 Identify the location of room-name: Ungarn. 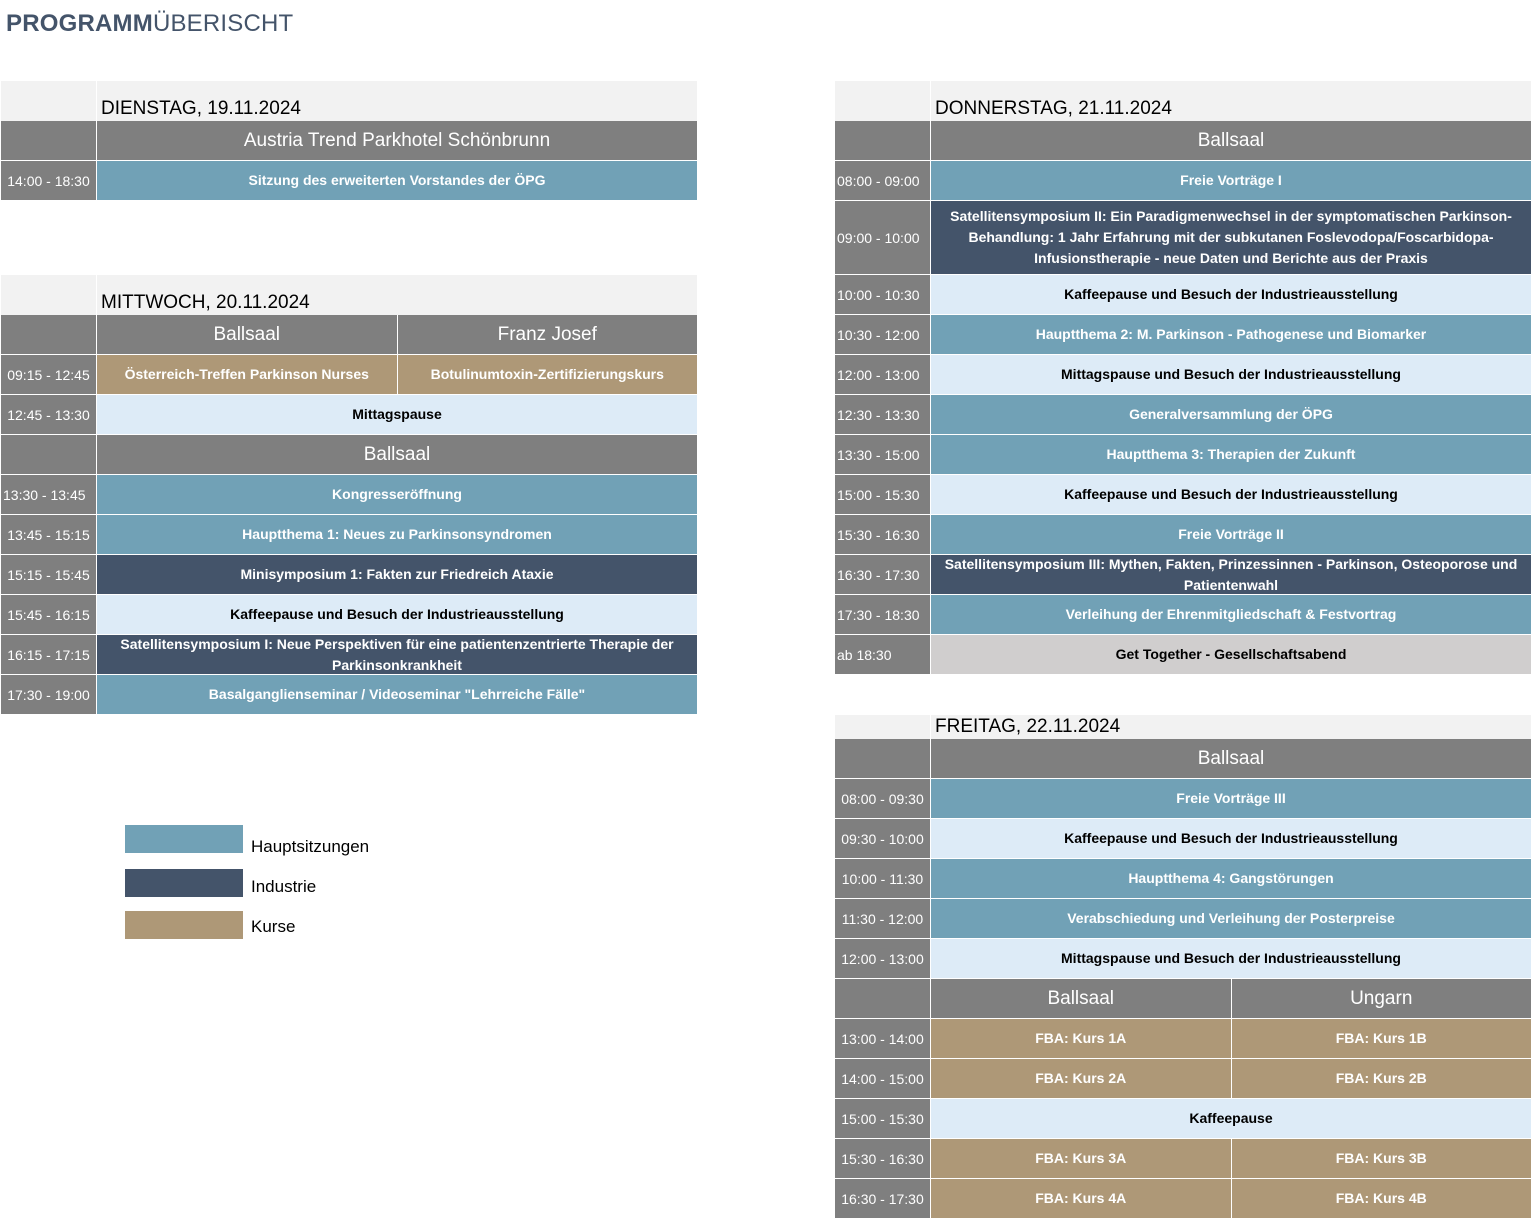
(1380, 998).